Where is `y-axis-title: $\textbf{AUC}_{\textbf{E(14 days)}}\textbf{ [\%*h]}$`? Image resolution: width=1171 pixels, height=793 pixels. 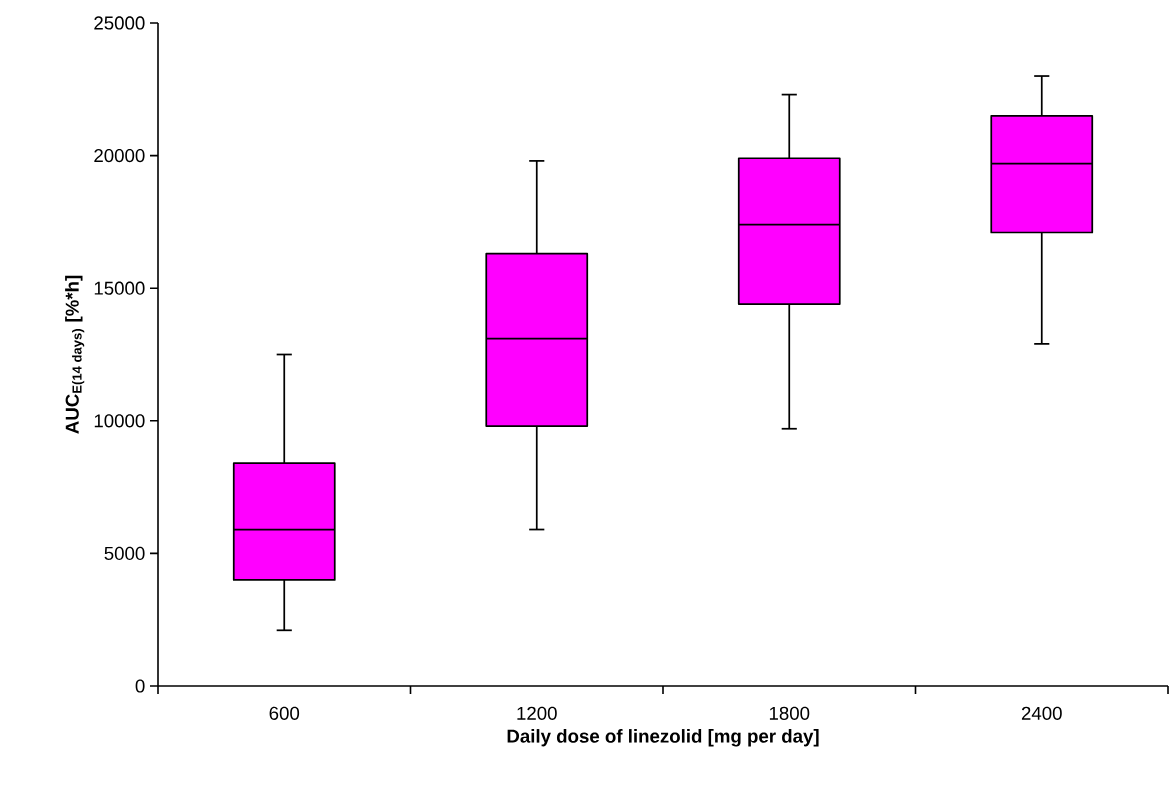 y-axis-title: $\textbf{AUC}_{\textbf{E(14 days)}}\textbf{ [\%*h]}$ is located at coordinates (75, 354).